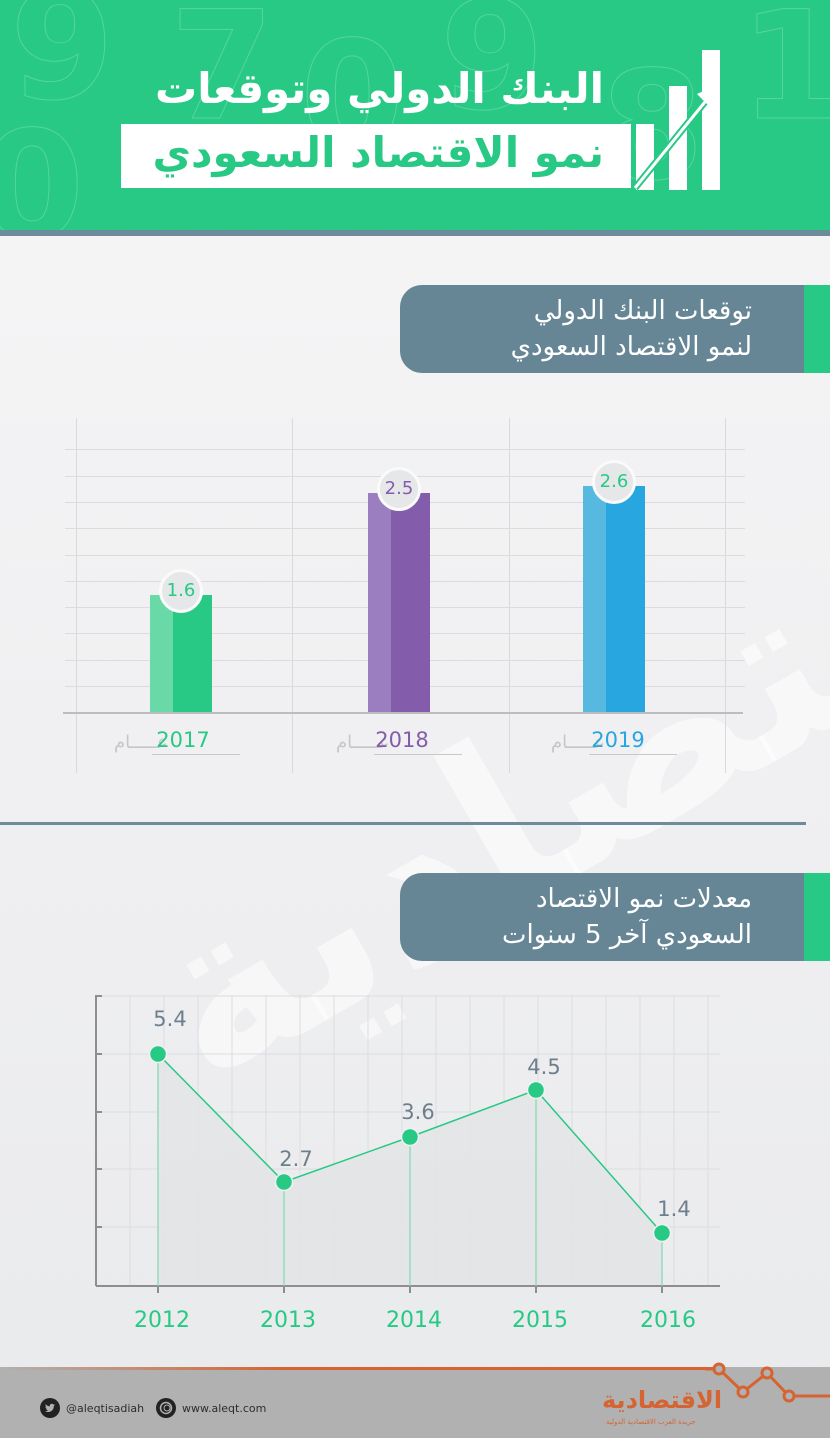 This screenshot has height=1438, width=830. I want to click on section-title-line1: معدلات نمو الاقتصاد, so click(643, 899).